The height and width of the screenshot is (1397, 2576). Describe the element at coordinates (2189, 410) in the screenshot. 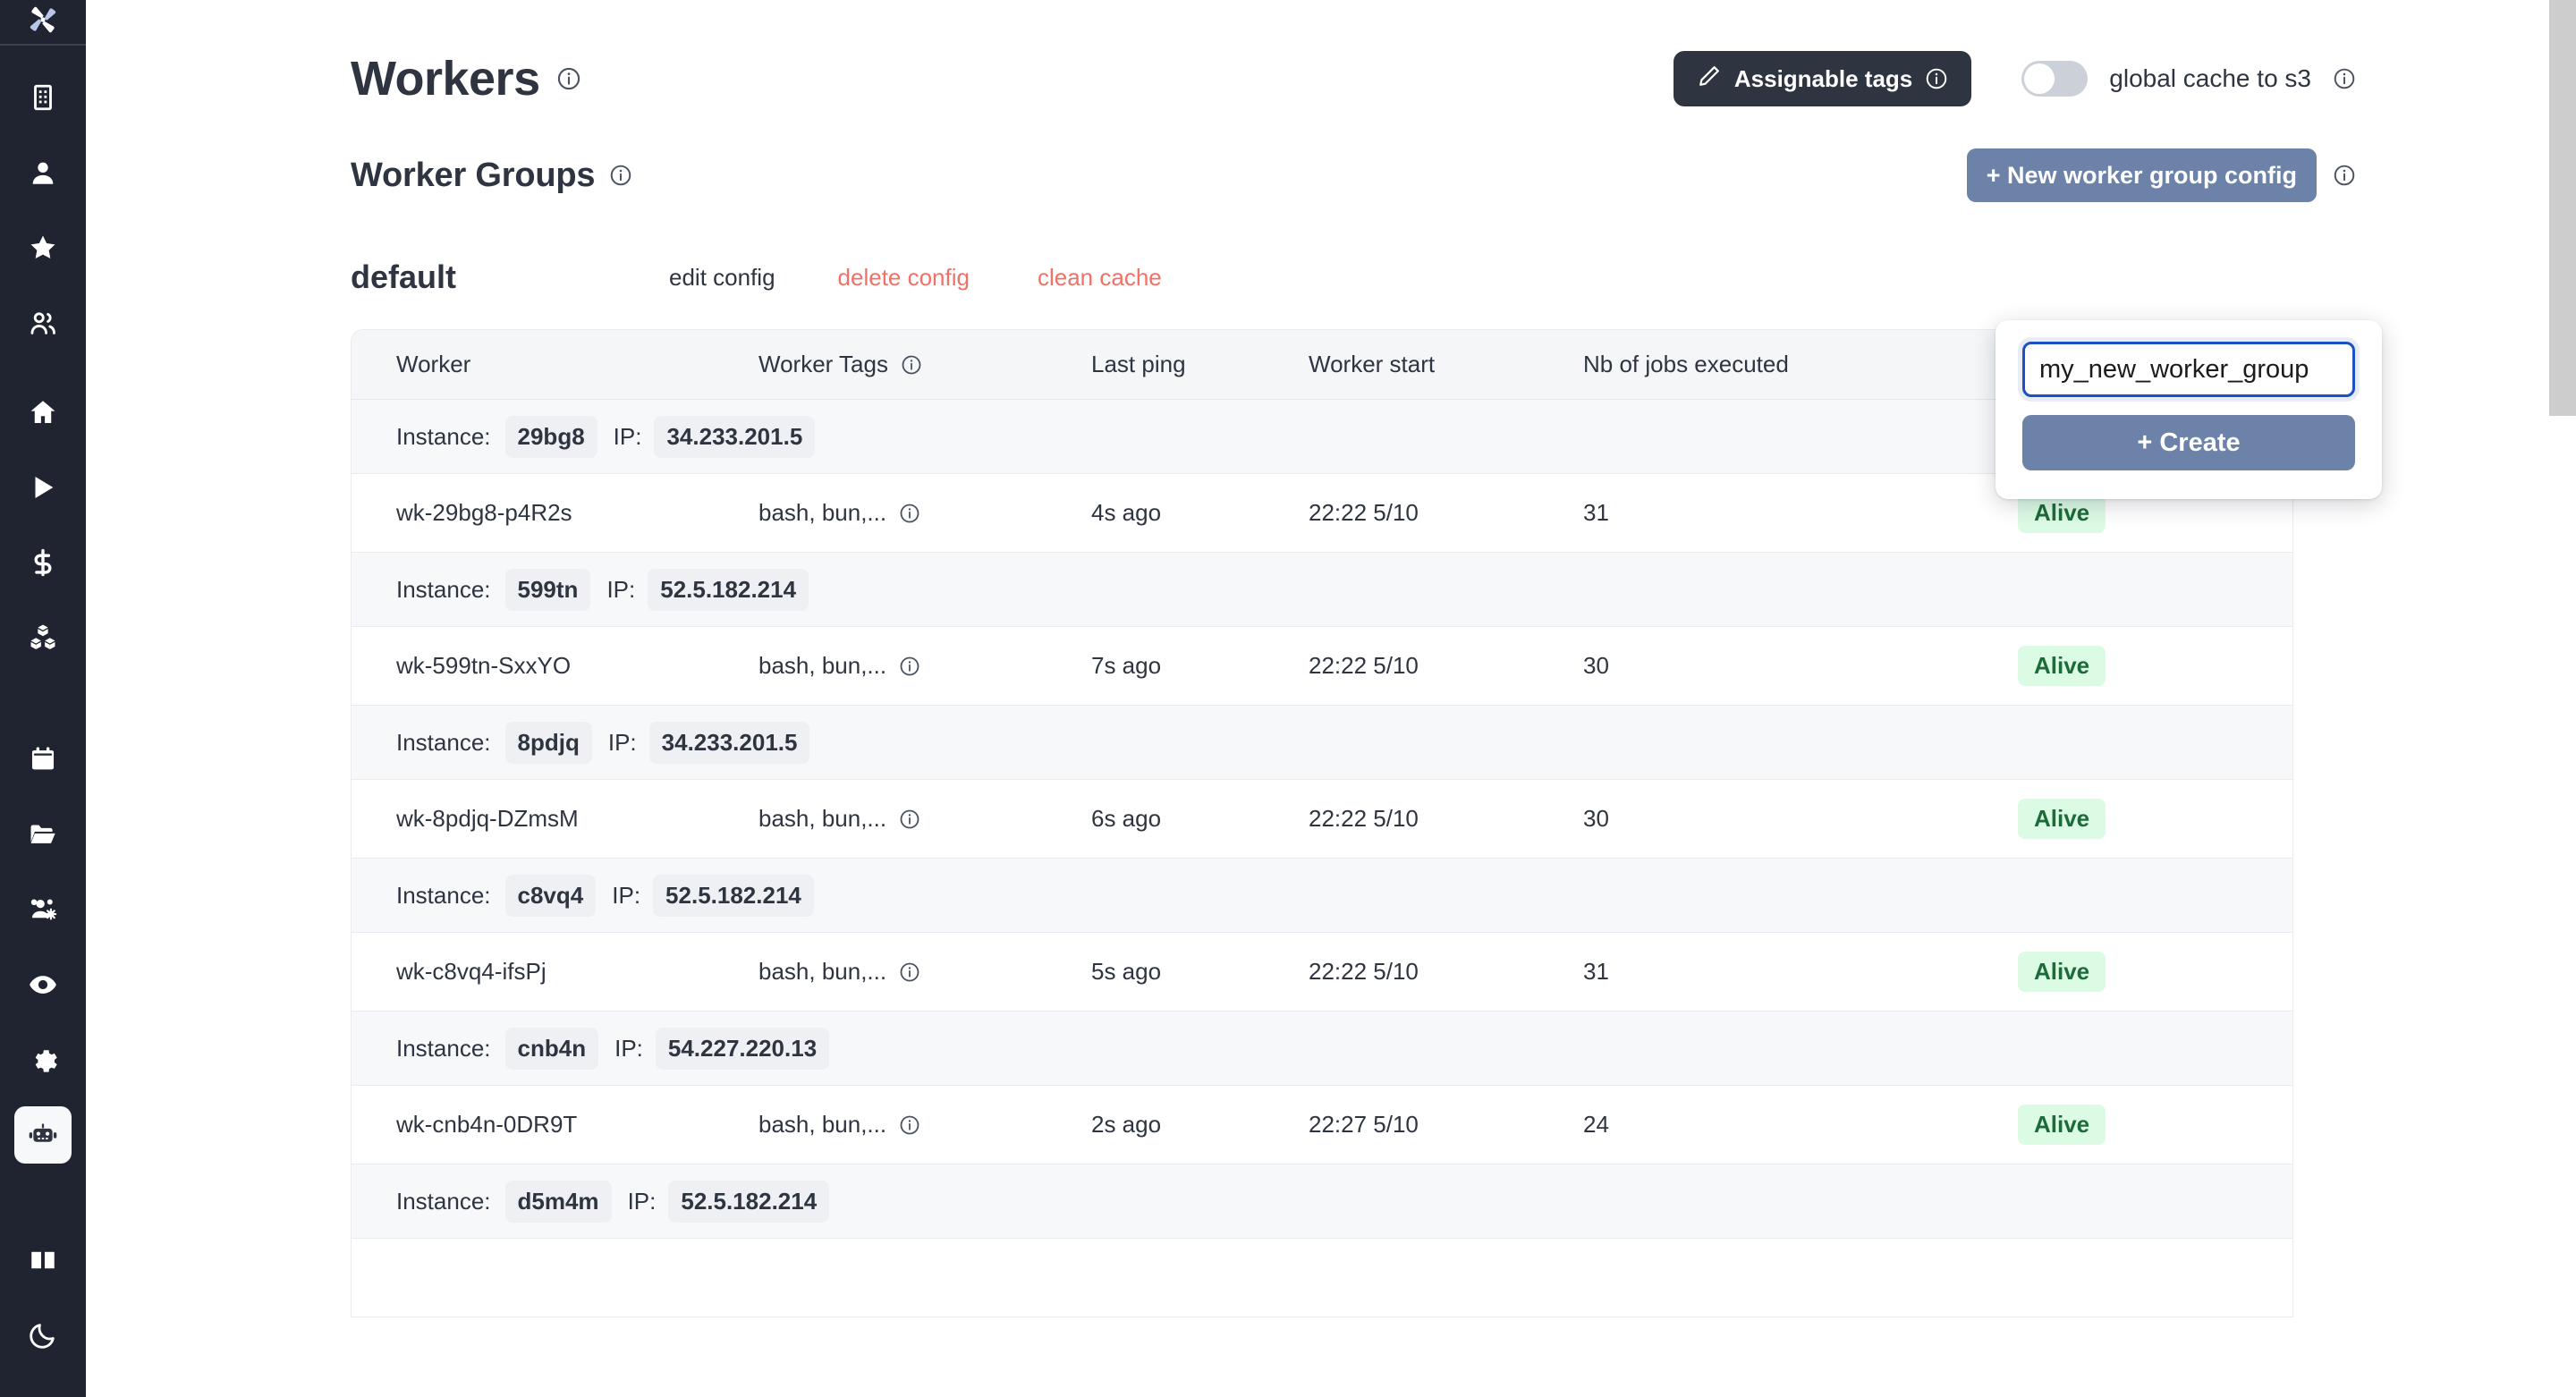

I see `new-worker-group-popover: + Create` at that location.